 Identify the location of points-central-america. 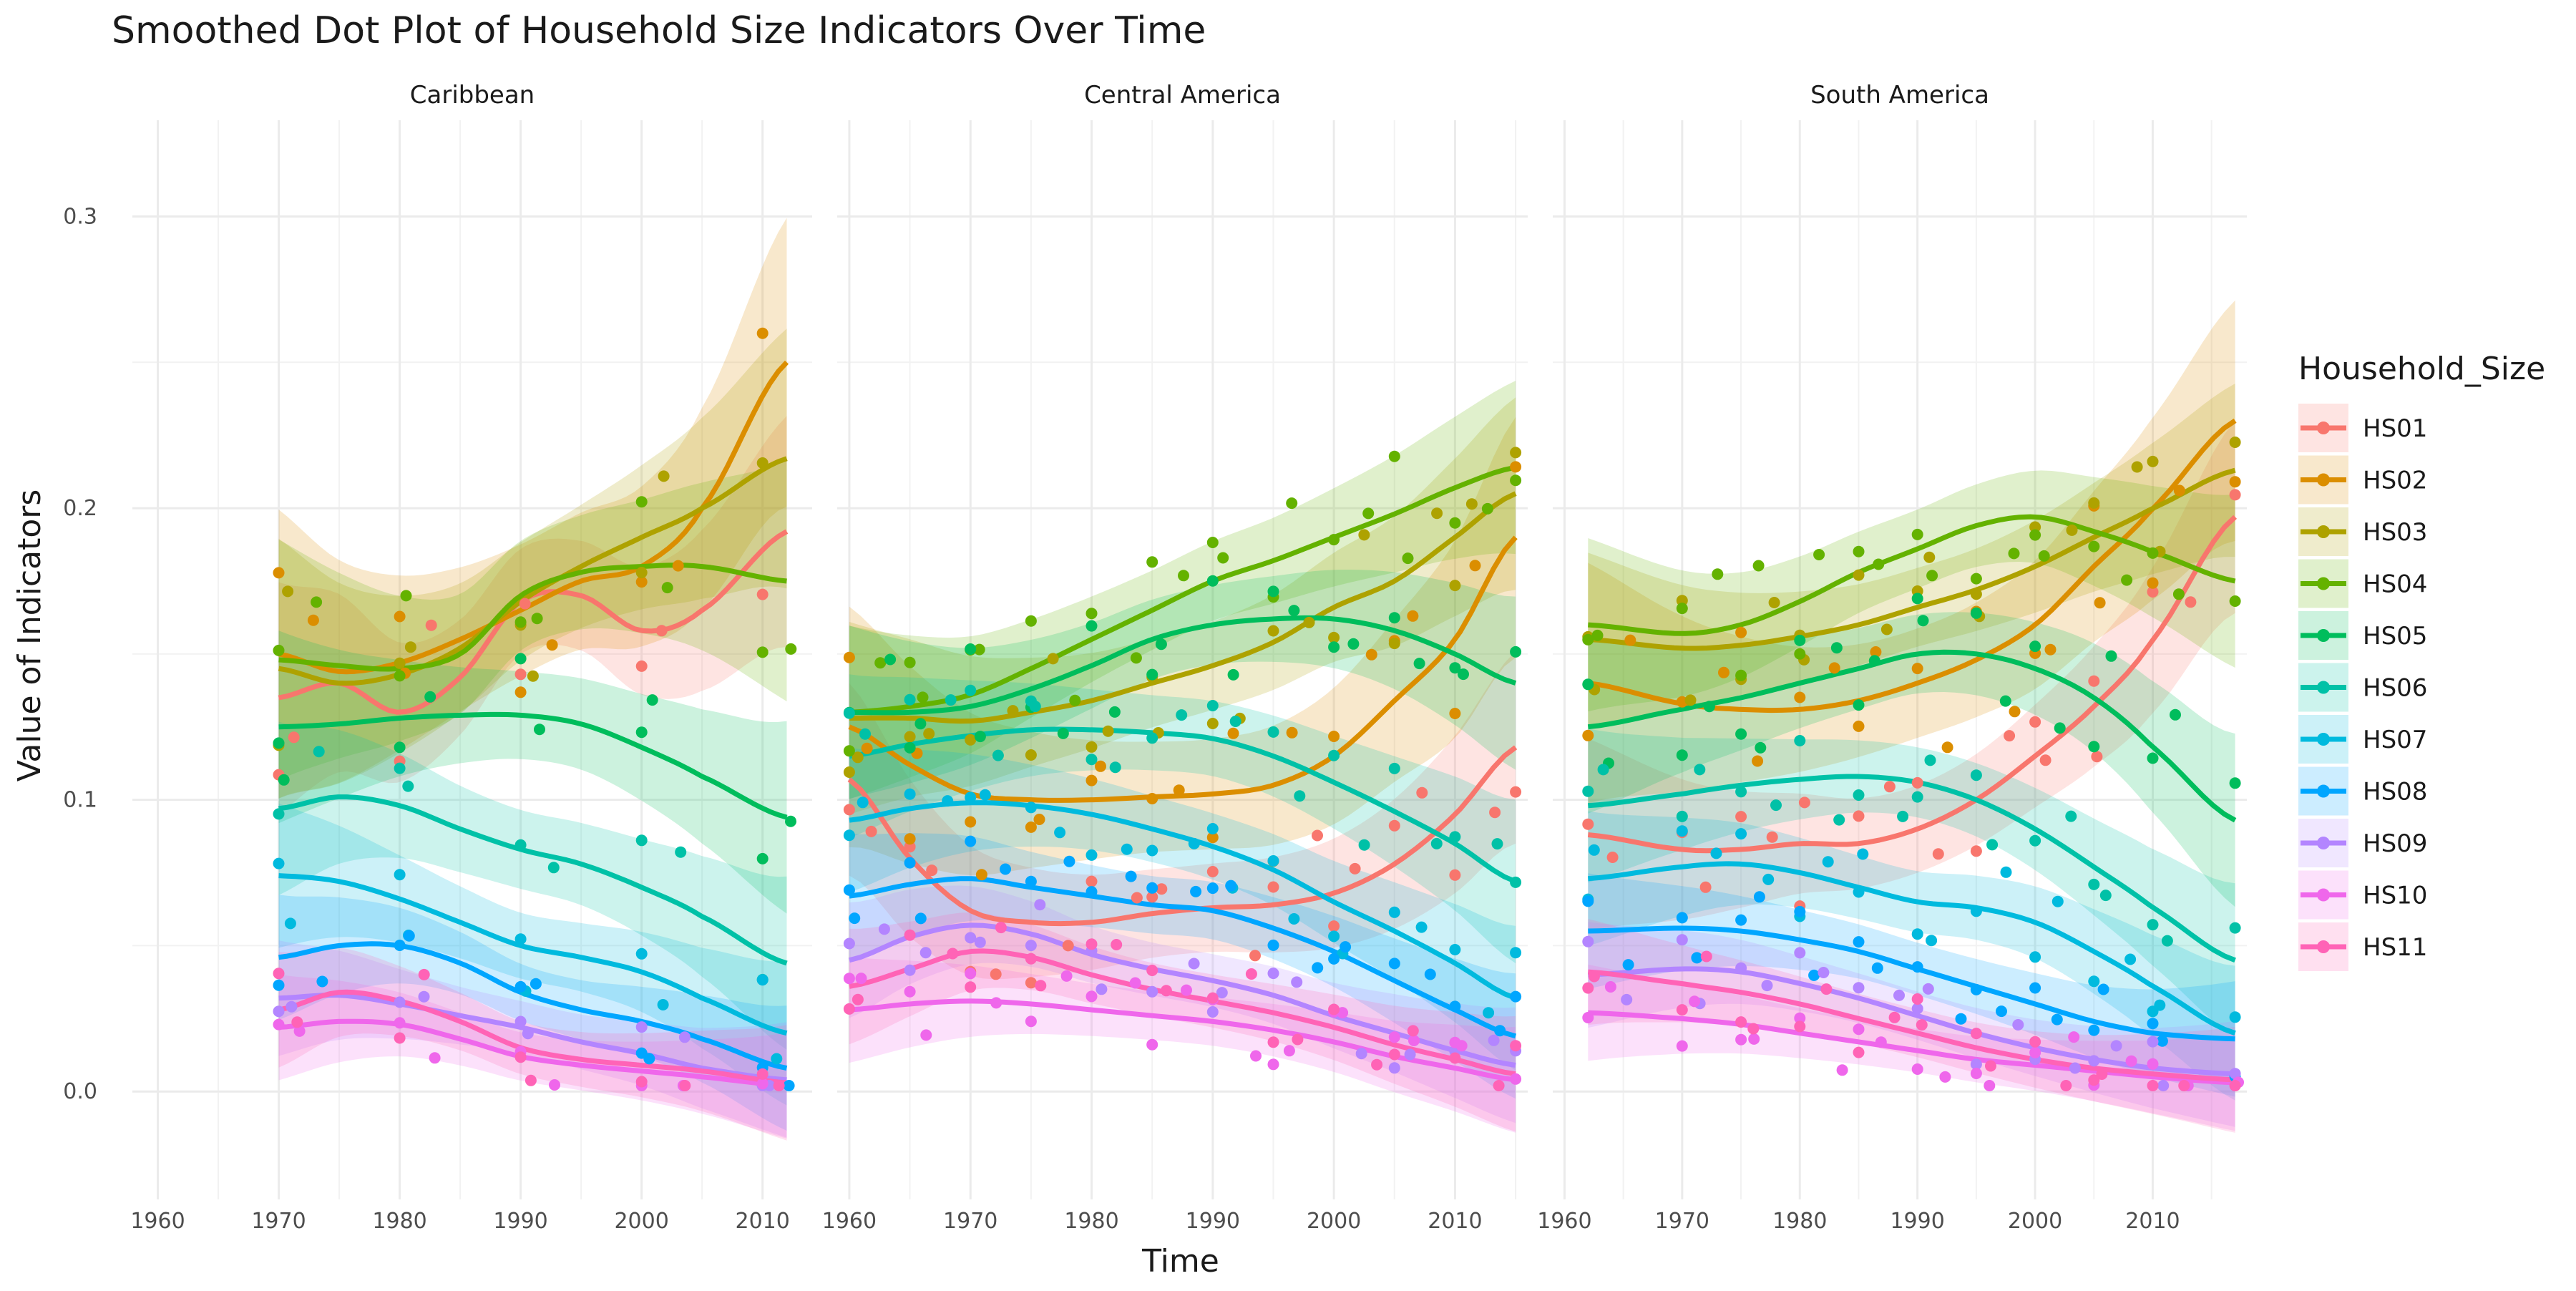
(1182, 769).